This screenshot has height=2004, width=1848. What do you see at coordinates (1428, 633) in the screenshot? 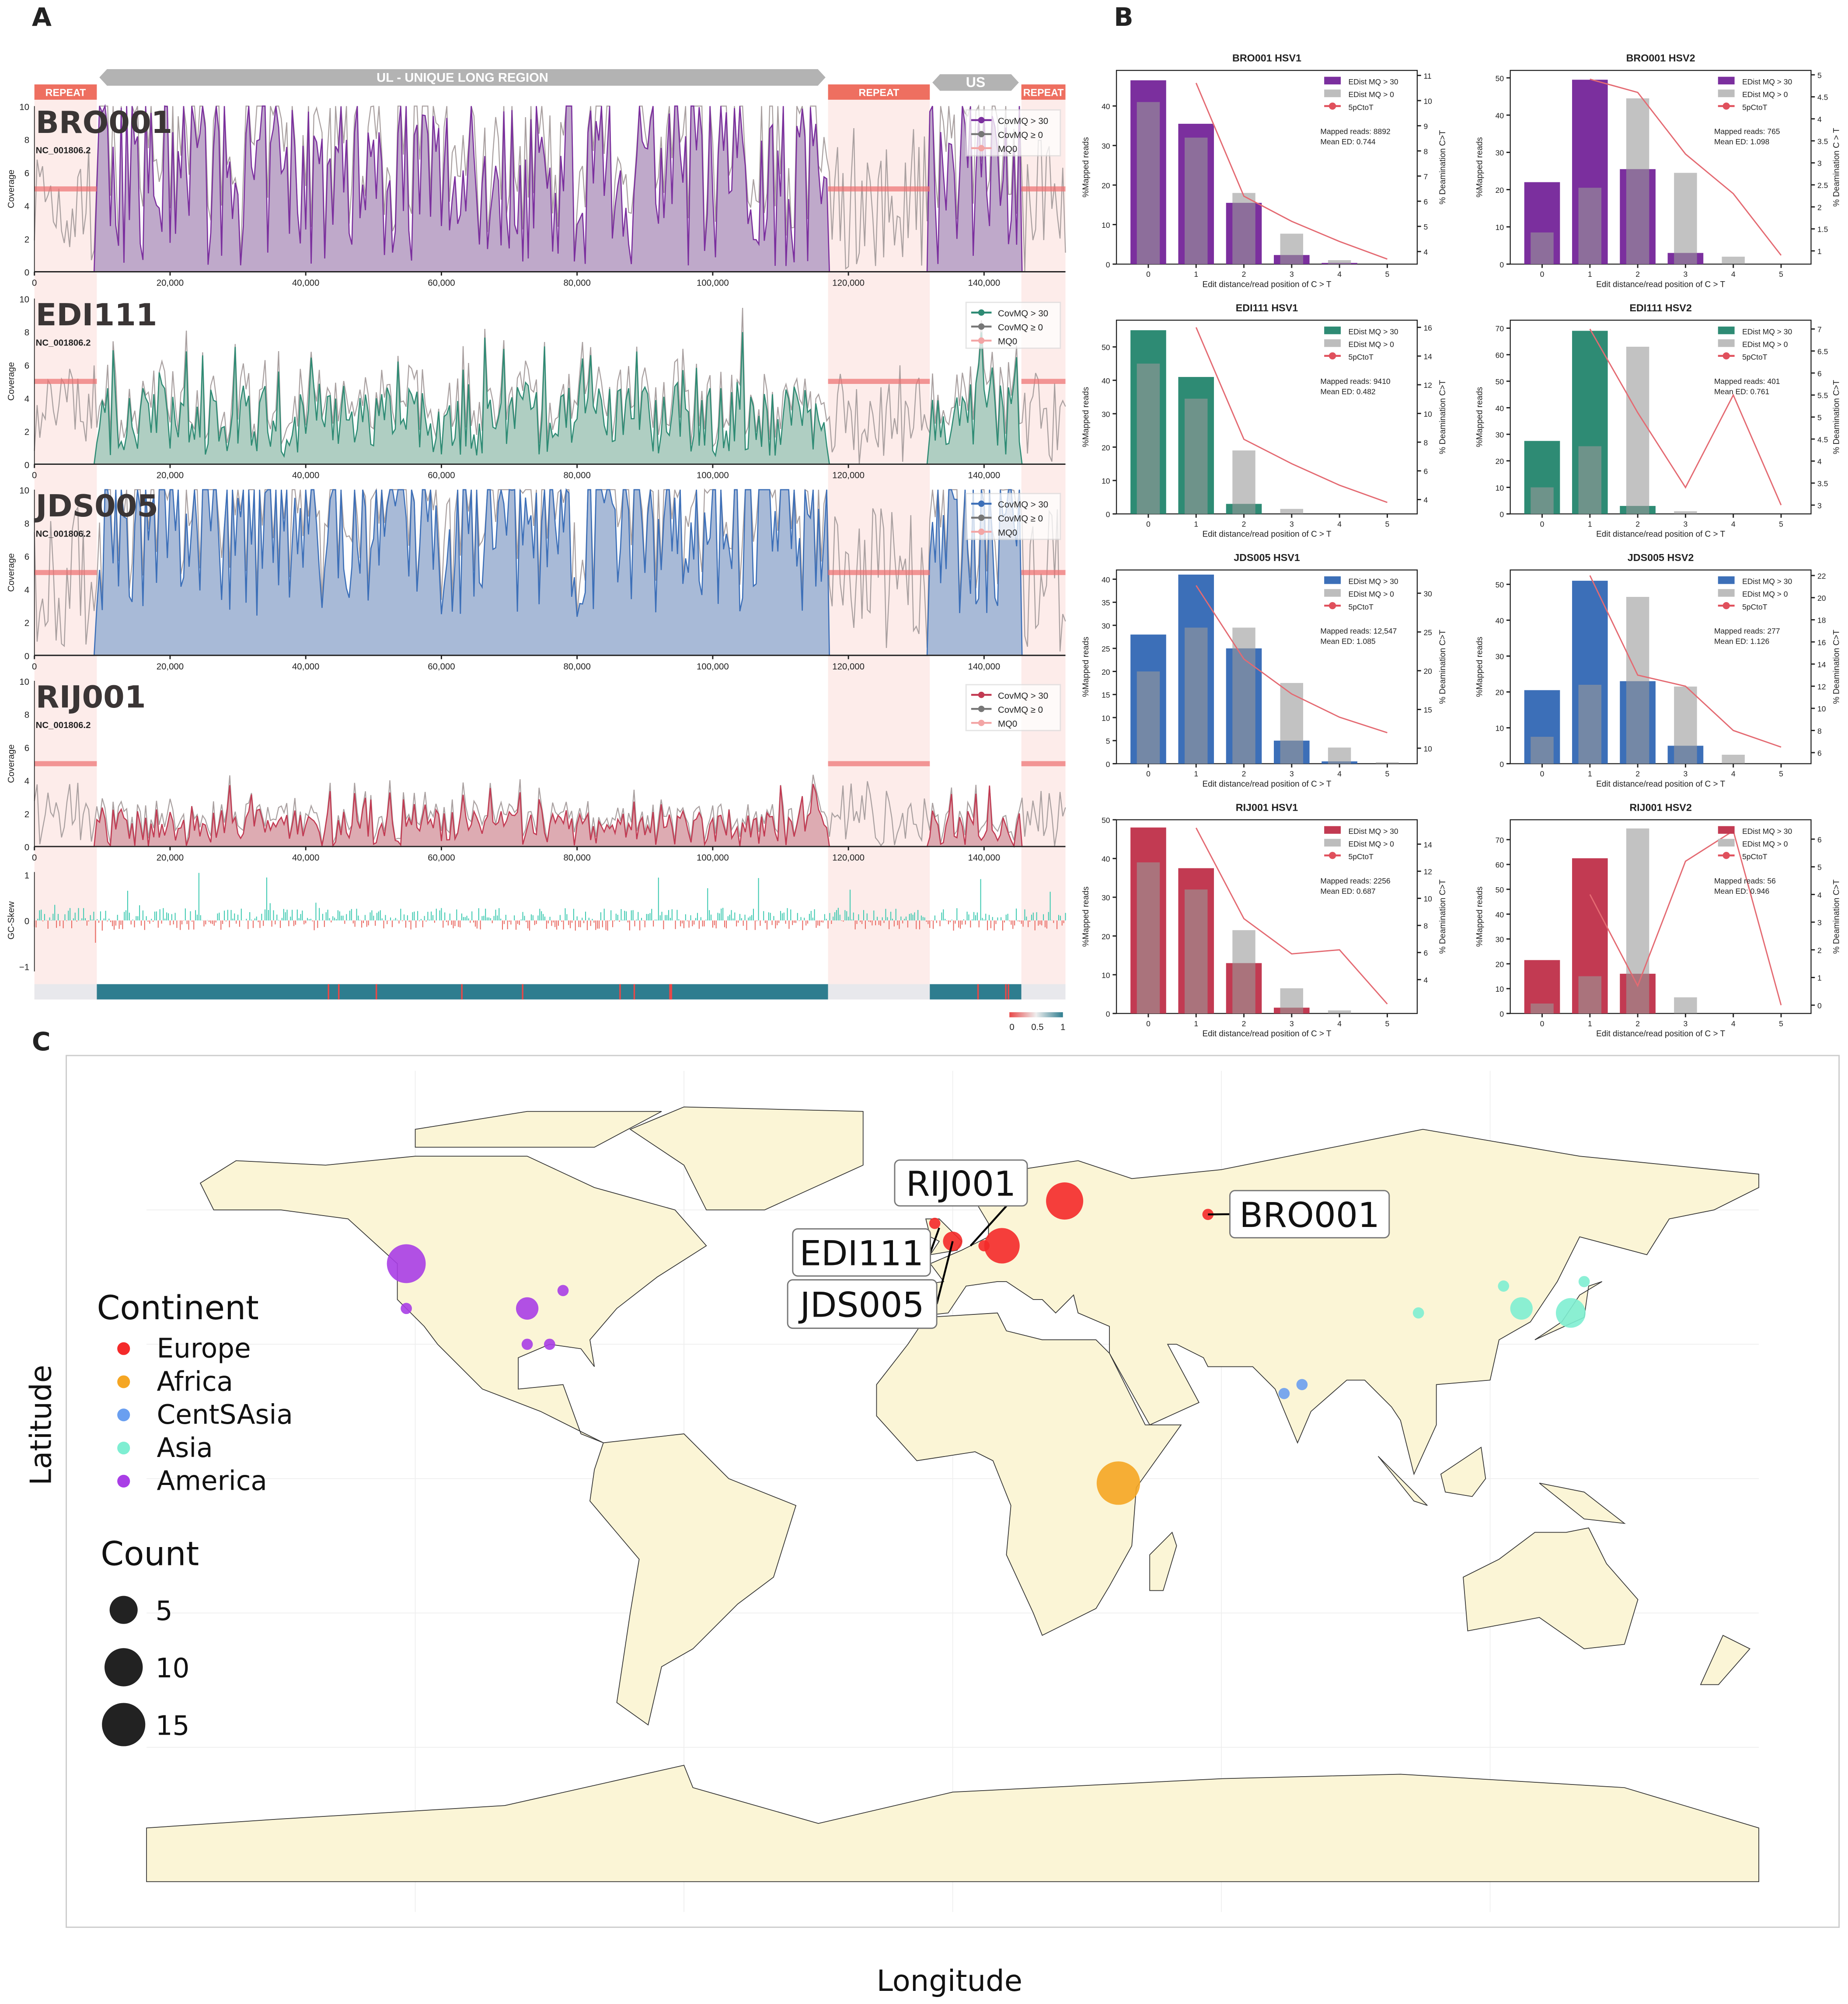
I see `y2-tick-label: 25` at bounding box center [1428, 633].